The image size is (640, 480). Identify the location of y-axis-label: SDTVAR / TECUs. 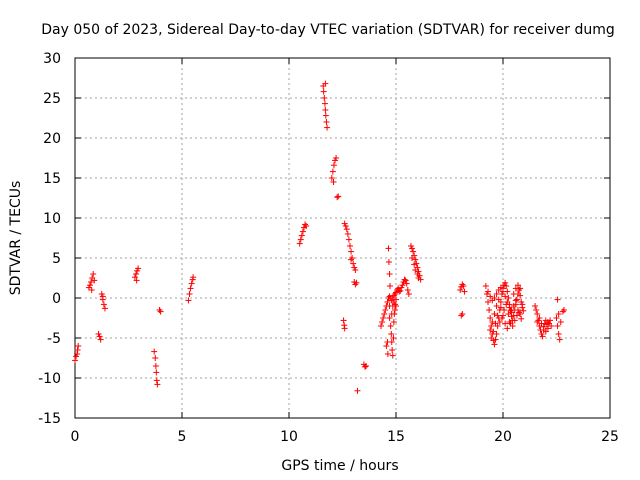
(16, 238).